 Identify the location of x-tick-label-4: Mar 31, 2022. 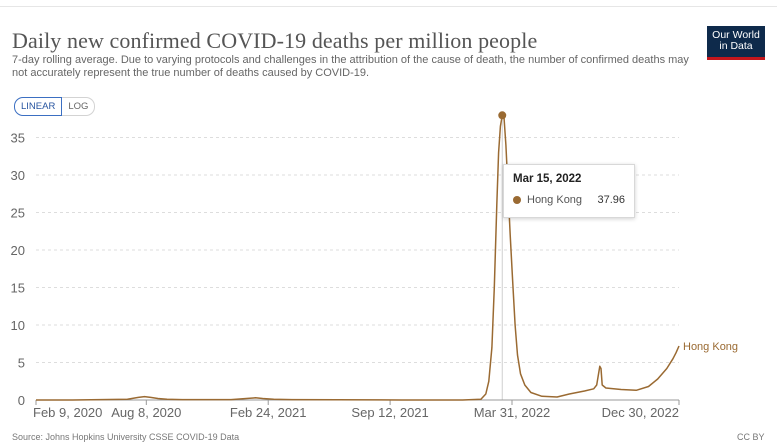
(512, 412).